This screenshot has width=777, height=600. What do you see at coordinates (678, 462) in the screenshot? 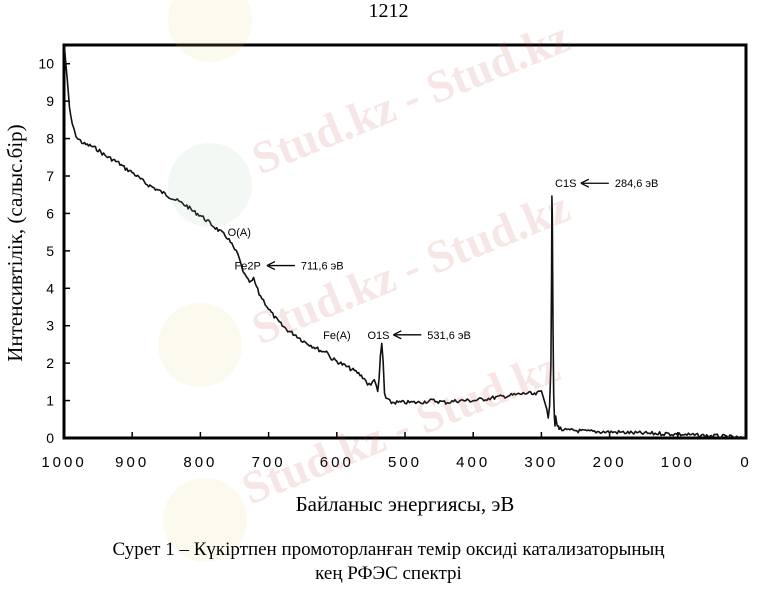
I see `x-tick-label: 100` at bounding box center [678, 462].